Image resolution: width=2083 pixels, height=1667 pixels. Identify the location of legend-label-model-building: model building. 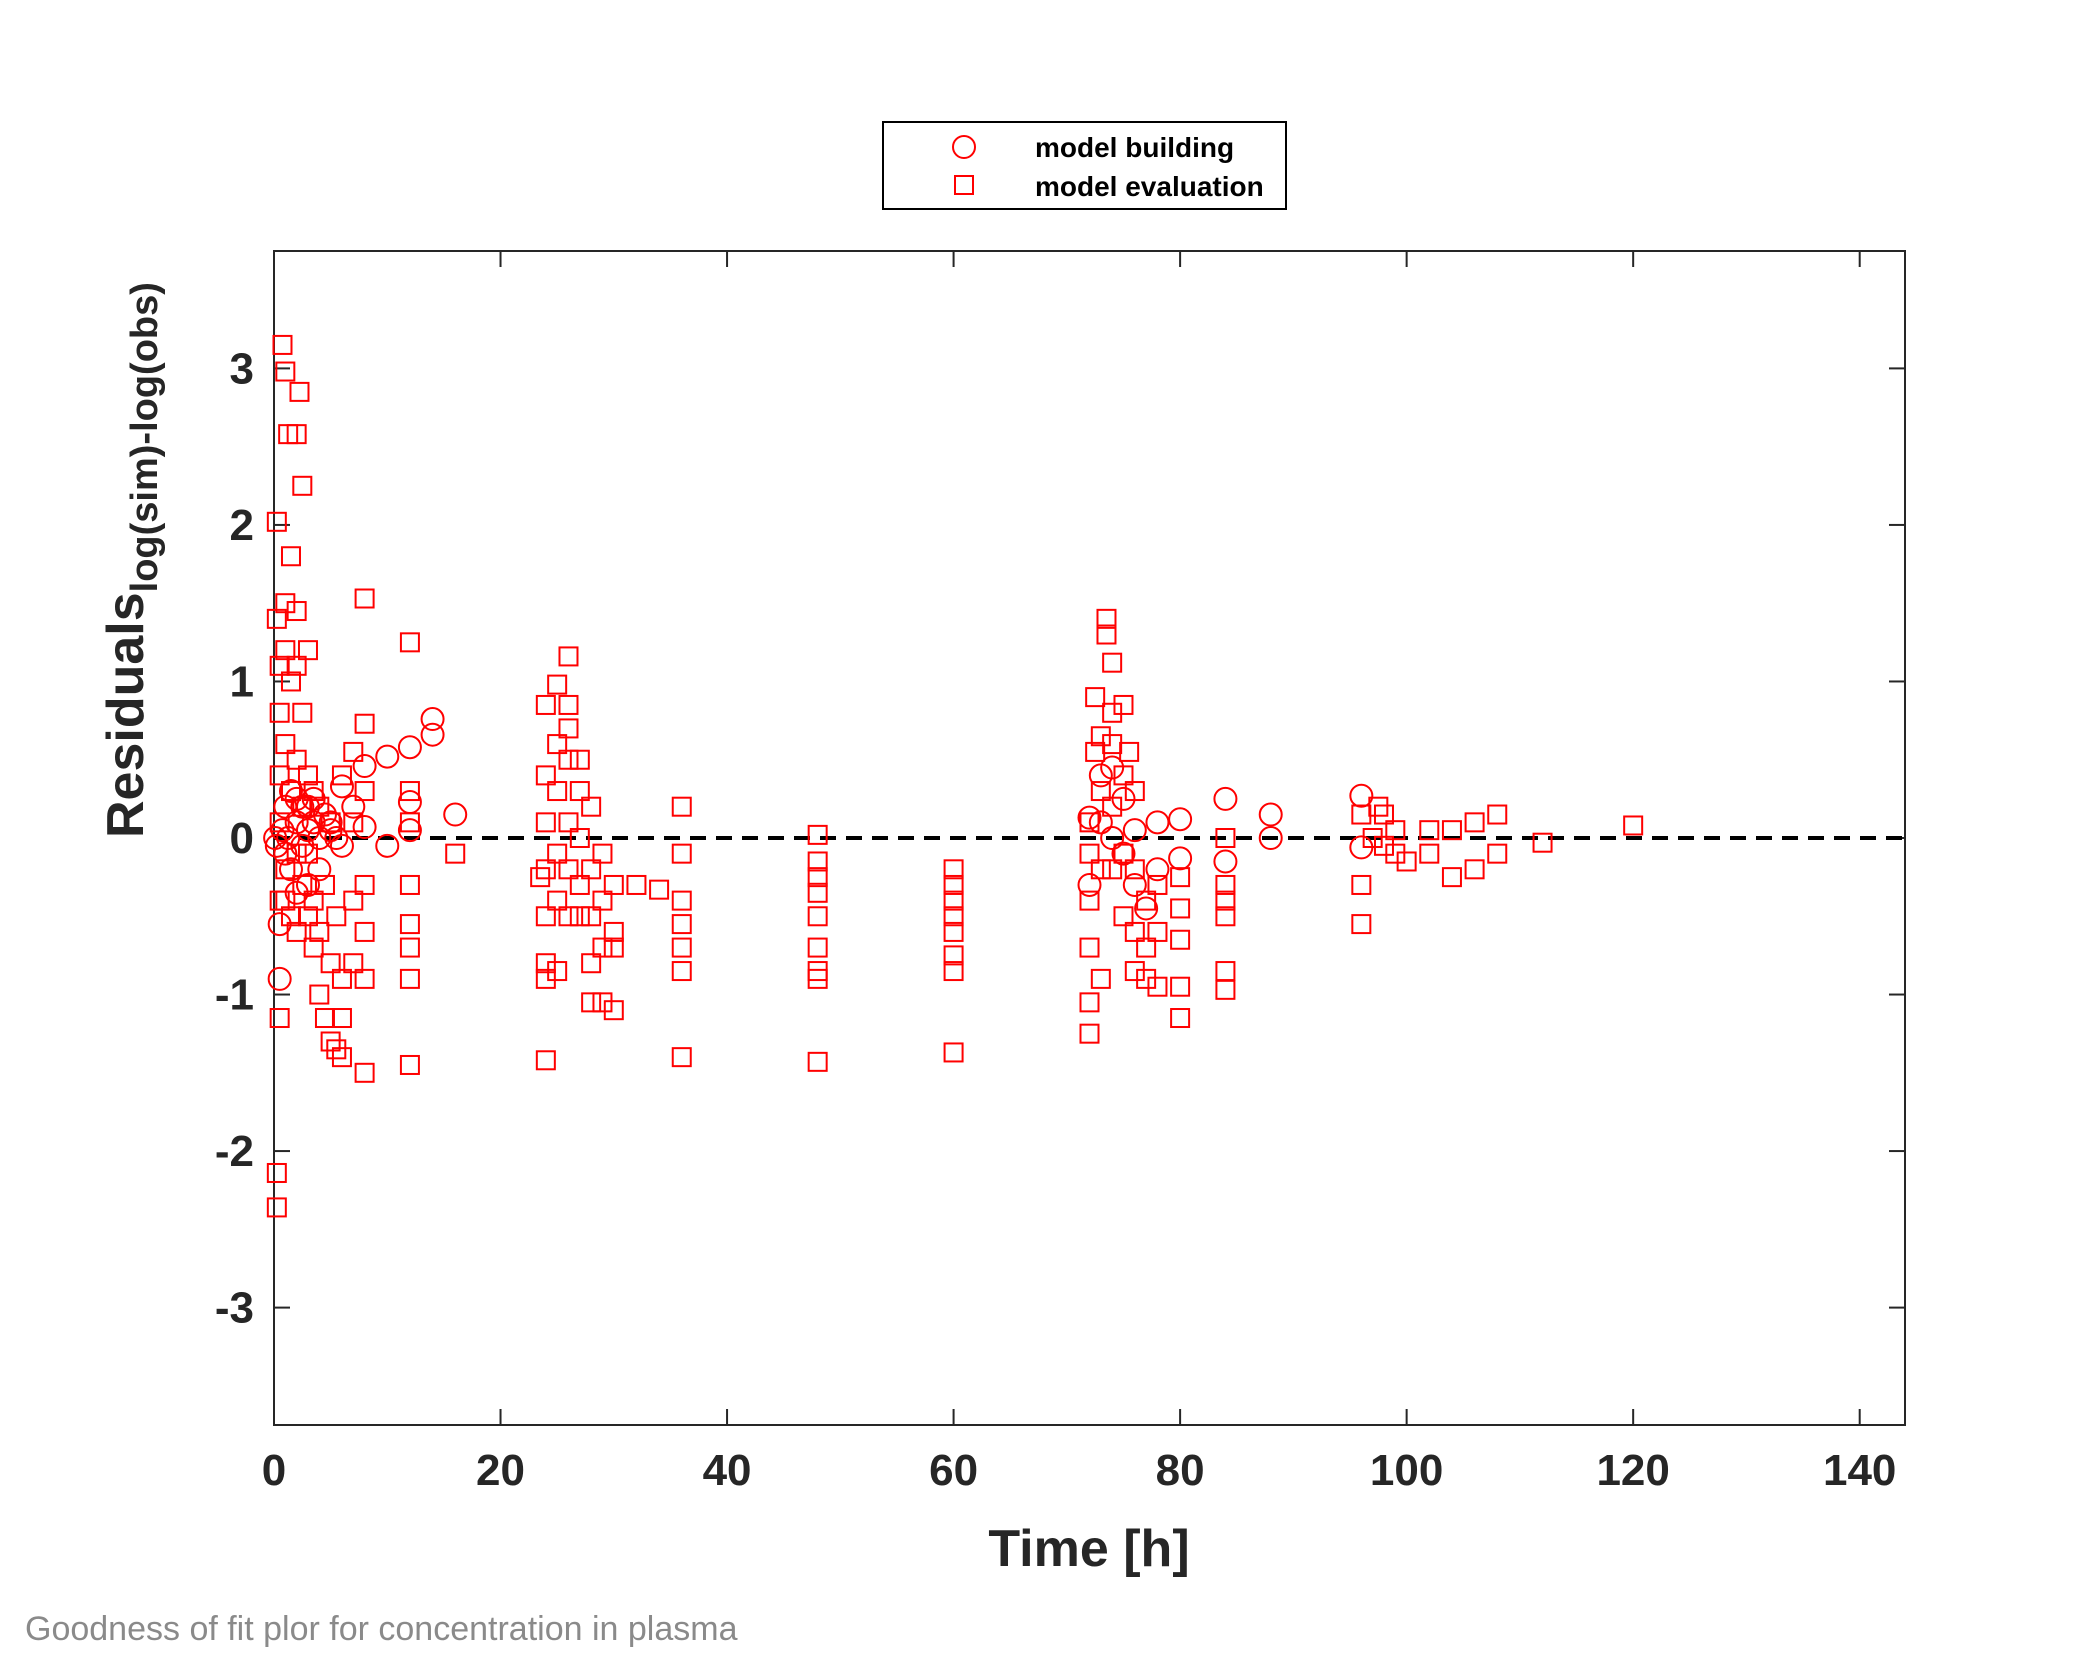
(1134, 147).